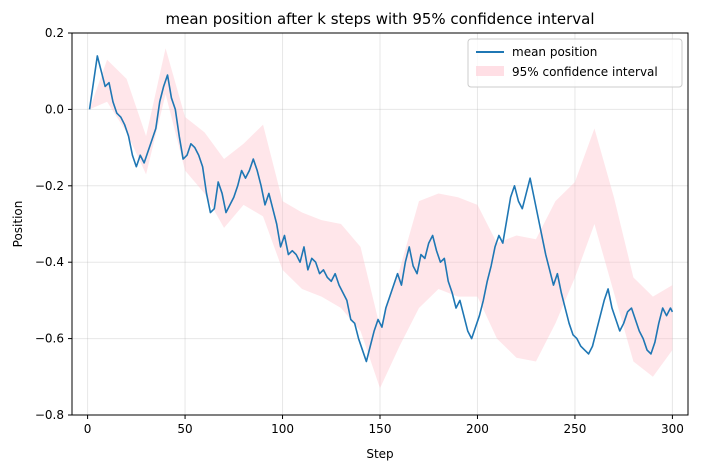 The width and height of the screenshot is (702, 470). I want to click on y-tick-label: 0.2, so click(54, 33).